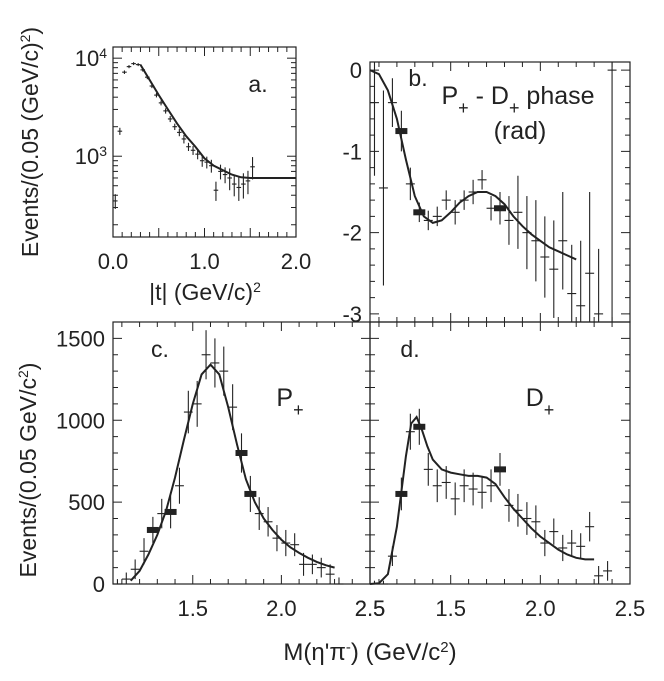 The width and height of the screenshot is (664, 681). I want to click on y-tick-label: -3, so click(352, 314).